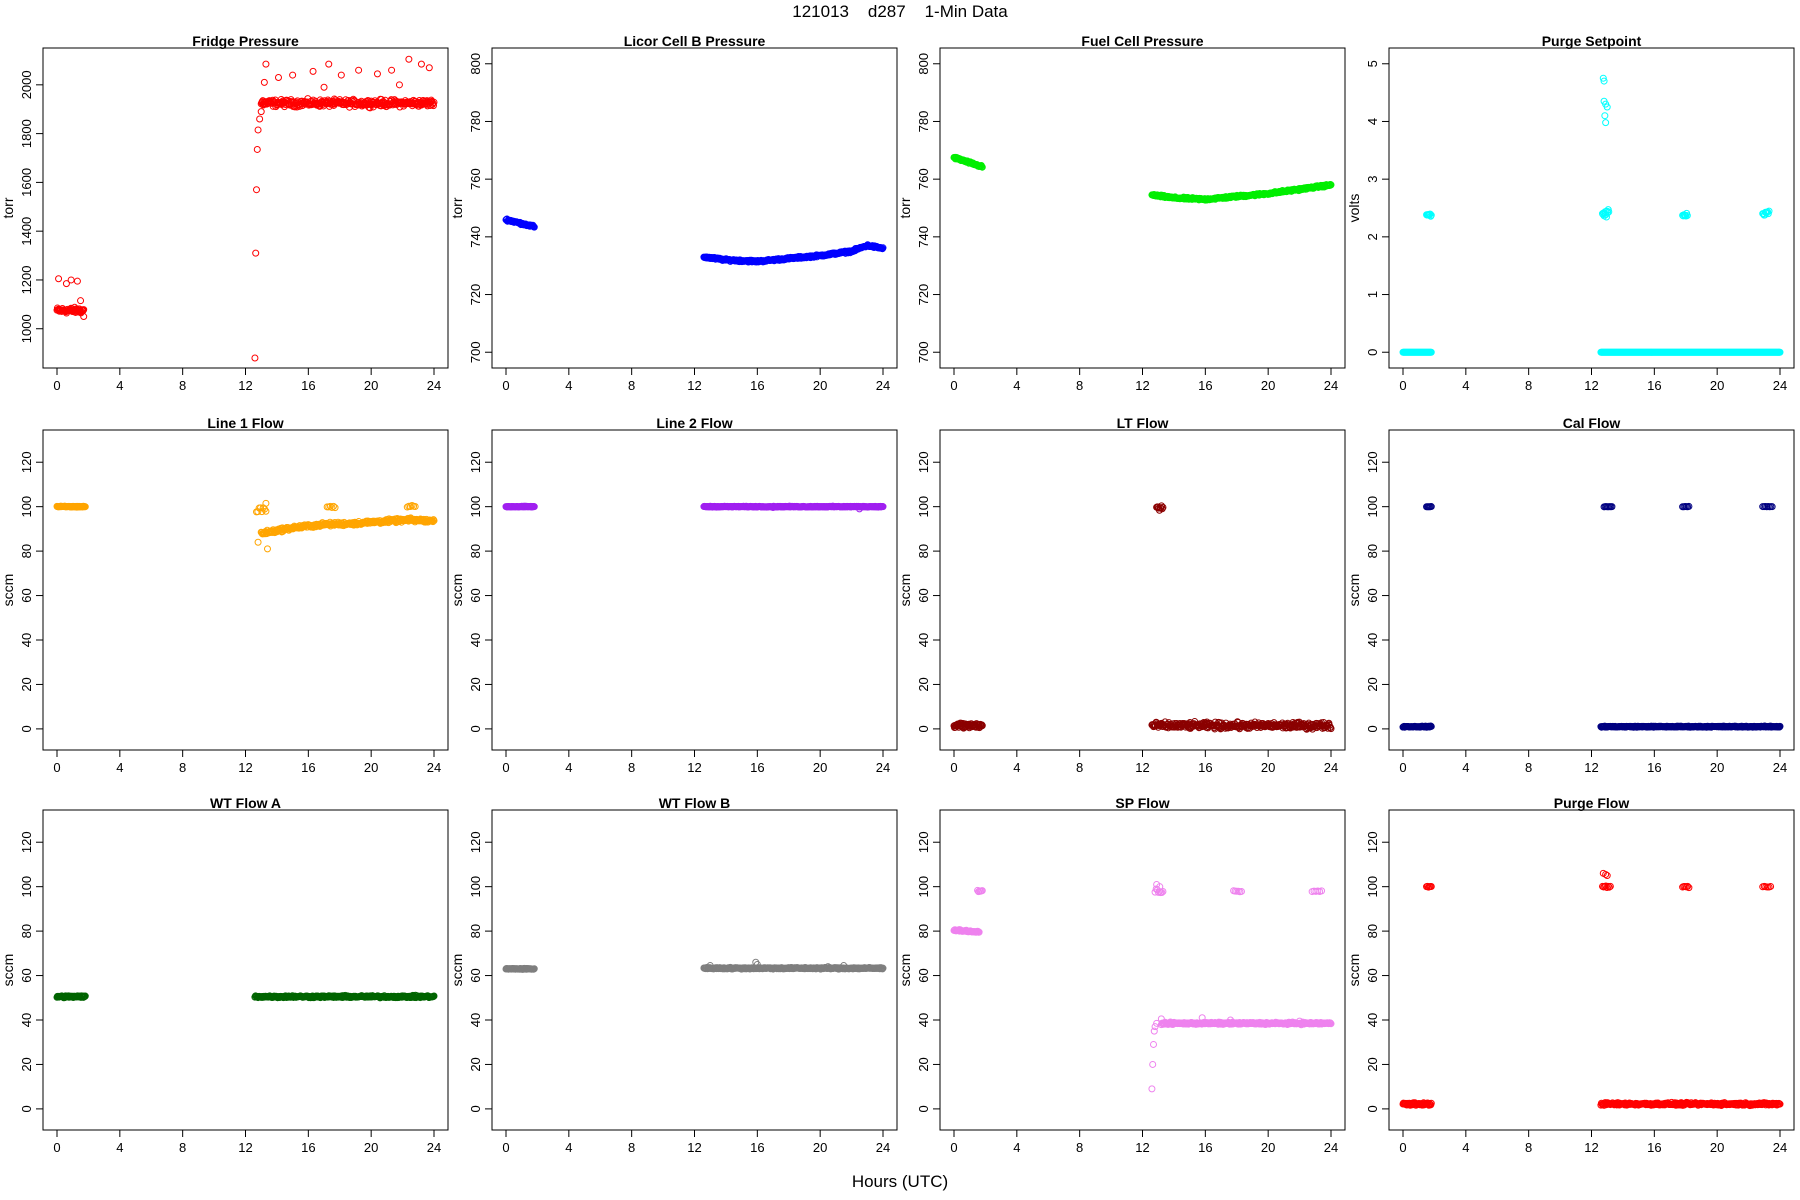 Image resolution: width=1800 pixels, height=1200 pixels. I want to click on y-tick-label: 2, so click(1372, 236).